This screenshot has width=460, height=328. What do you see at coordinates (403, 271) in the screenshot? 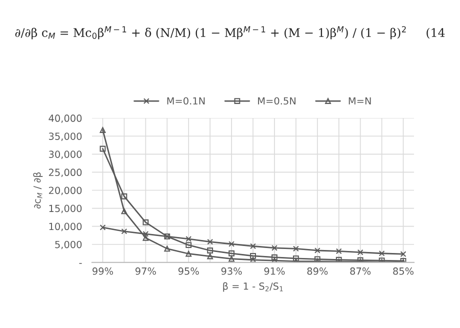
I see `x-tick-label: 85%` at bounding box center [403, 271].